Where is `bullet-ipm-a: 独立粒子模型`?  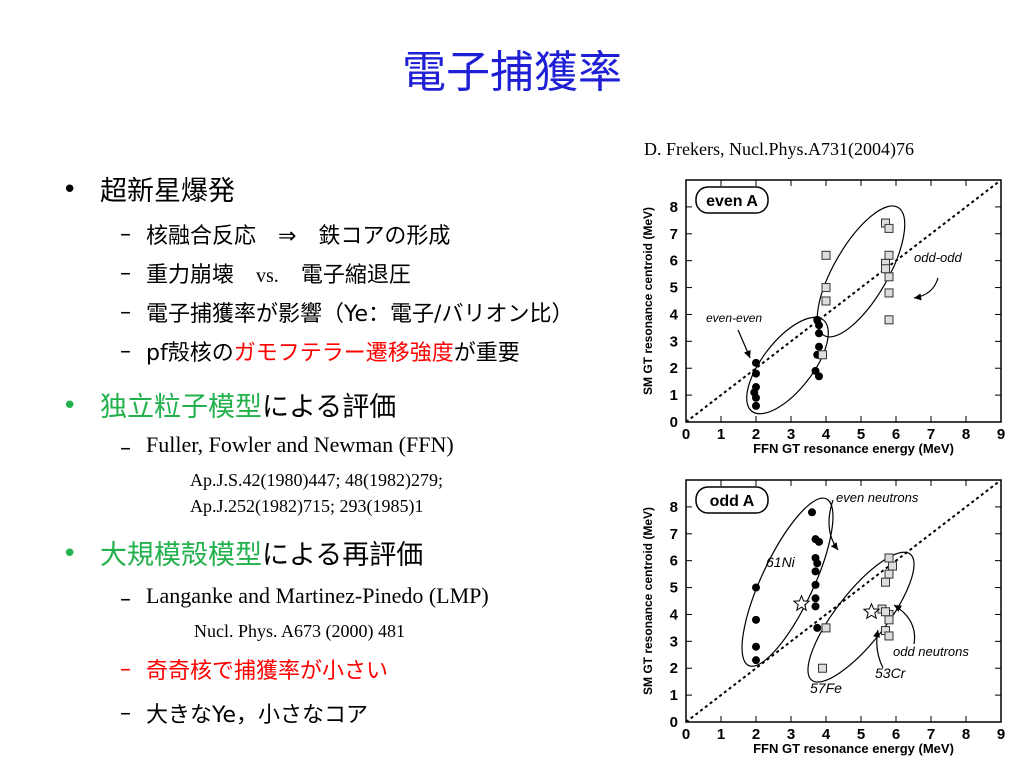
bullet-ipm-a: 独立粒子模型 is located at coordinates (181, 407).